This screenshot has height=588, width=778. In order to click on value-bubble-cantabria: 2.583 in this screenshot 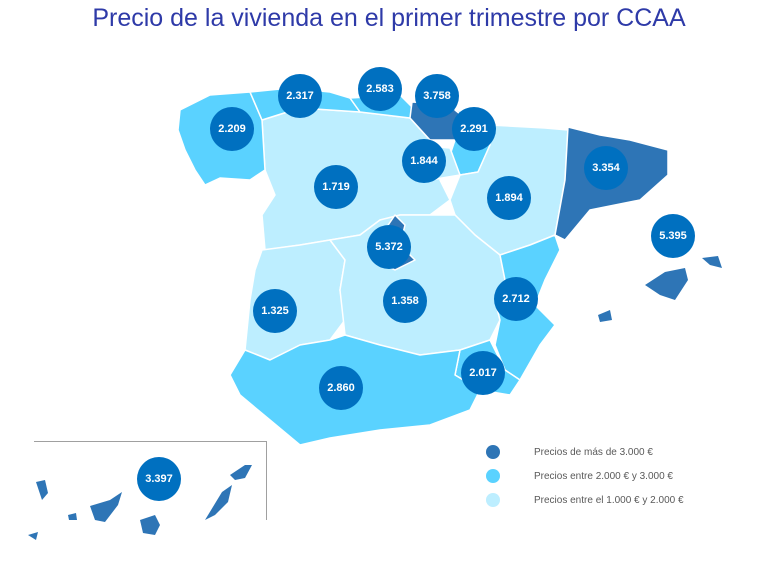, I will do `click(380, 89)`.